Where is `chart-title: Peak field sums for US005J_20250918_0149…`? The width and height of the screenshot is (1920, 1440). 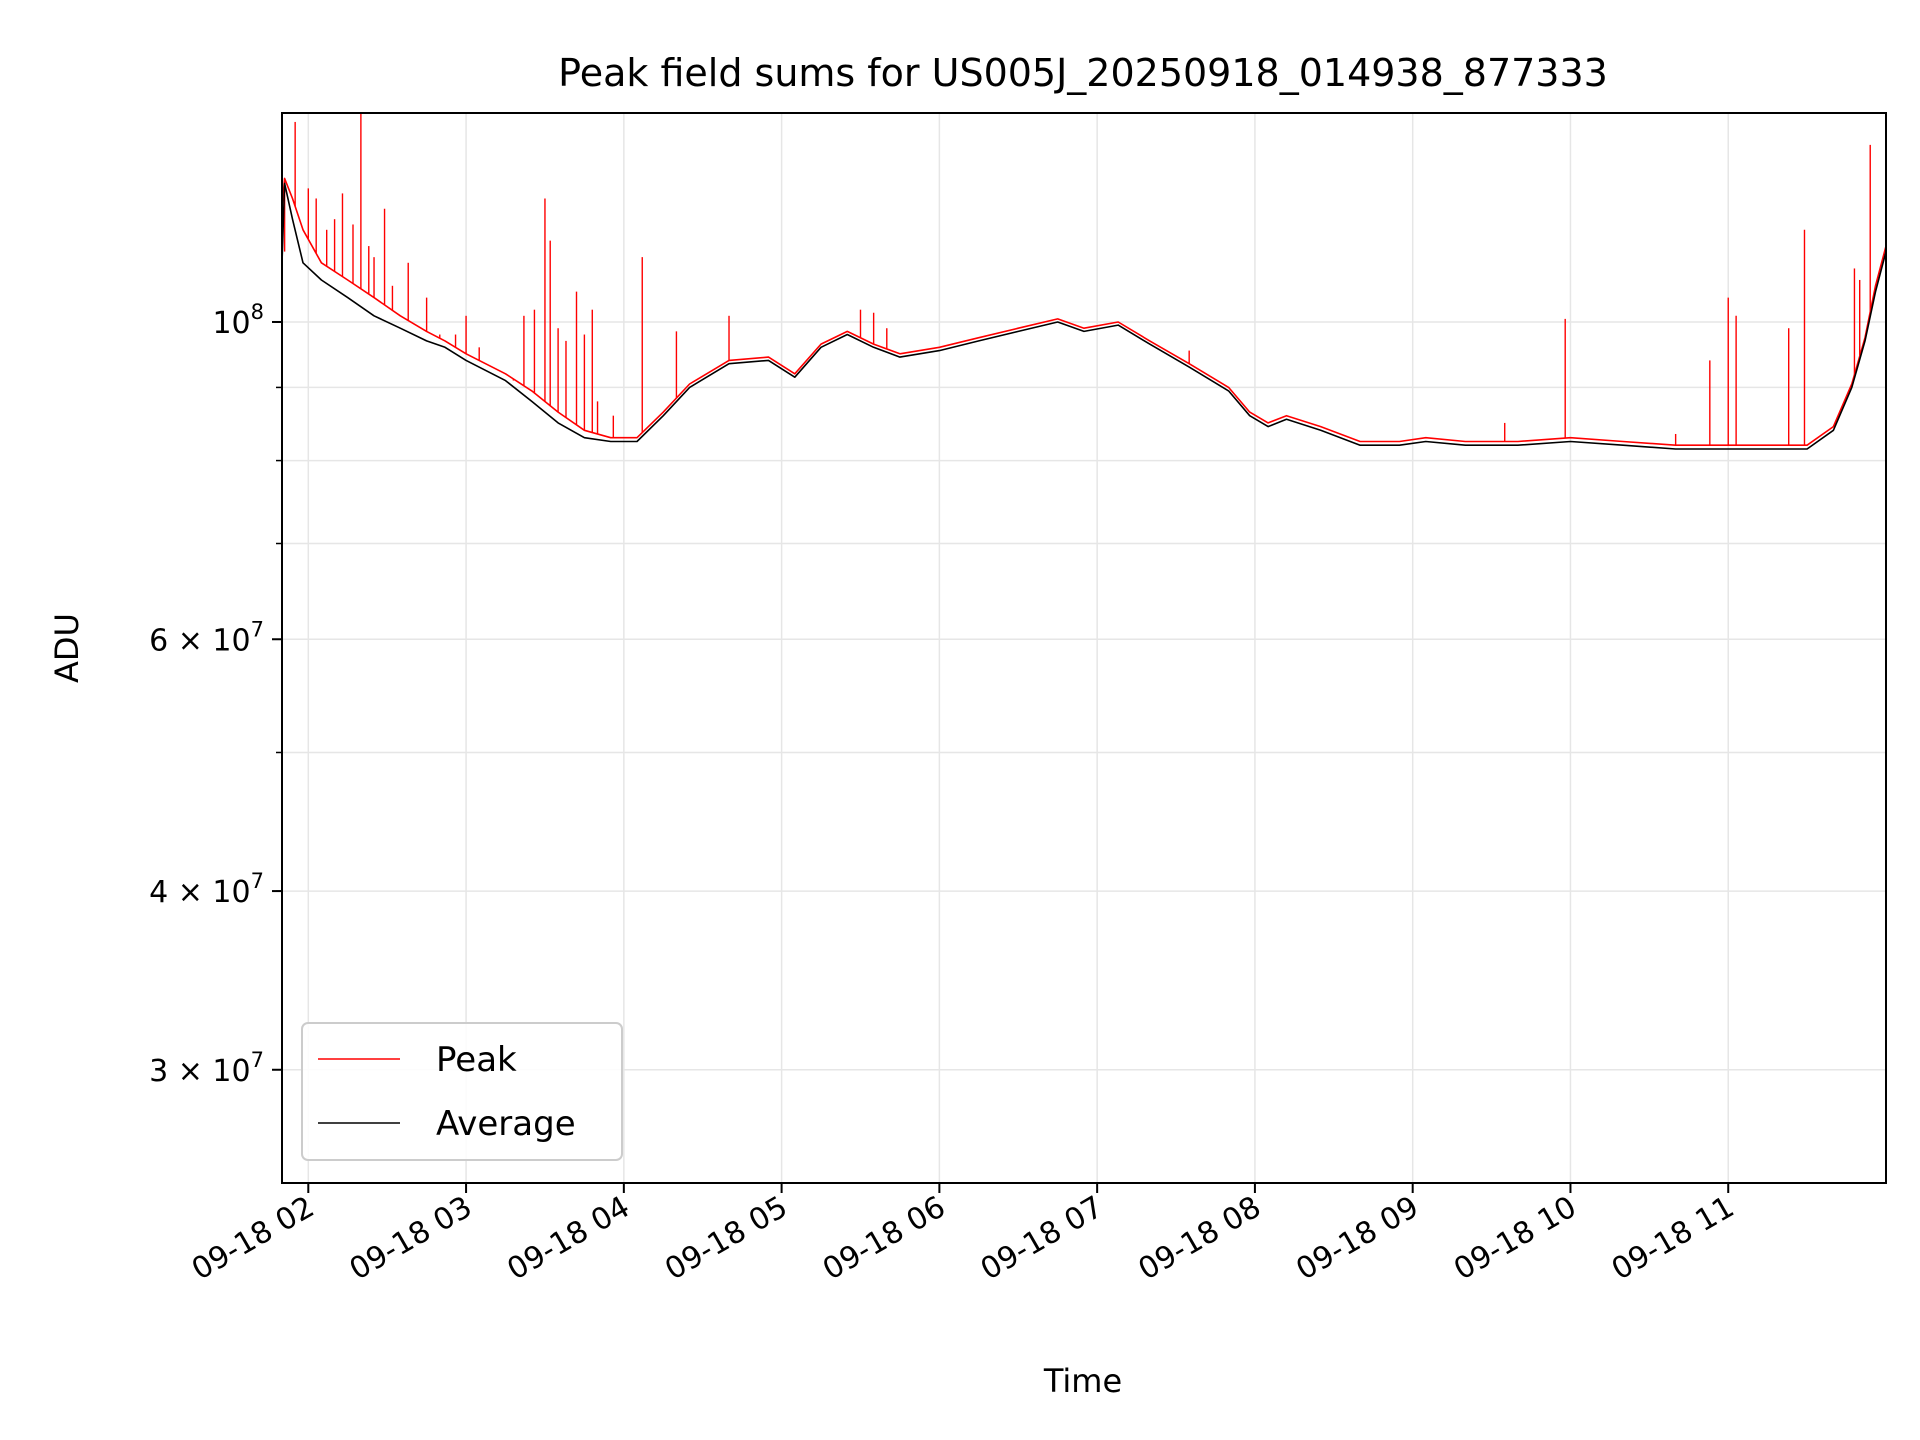
chart-title: Peak field sums for US005J_20250918_0149… is located at coordinates (1083, 73).